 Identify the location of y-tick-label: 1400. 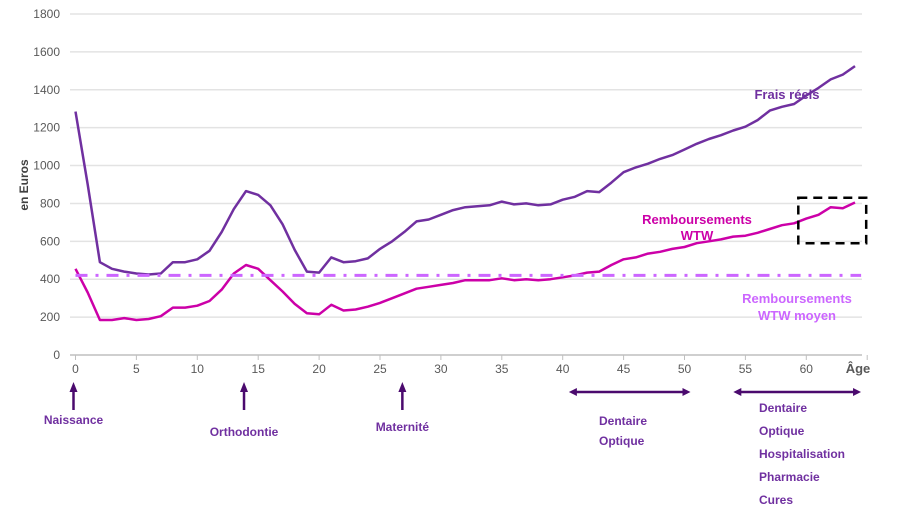
(46, 90).